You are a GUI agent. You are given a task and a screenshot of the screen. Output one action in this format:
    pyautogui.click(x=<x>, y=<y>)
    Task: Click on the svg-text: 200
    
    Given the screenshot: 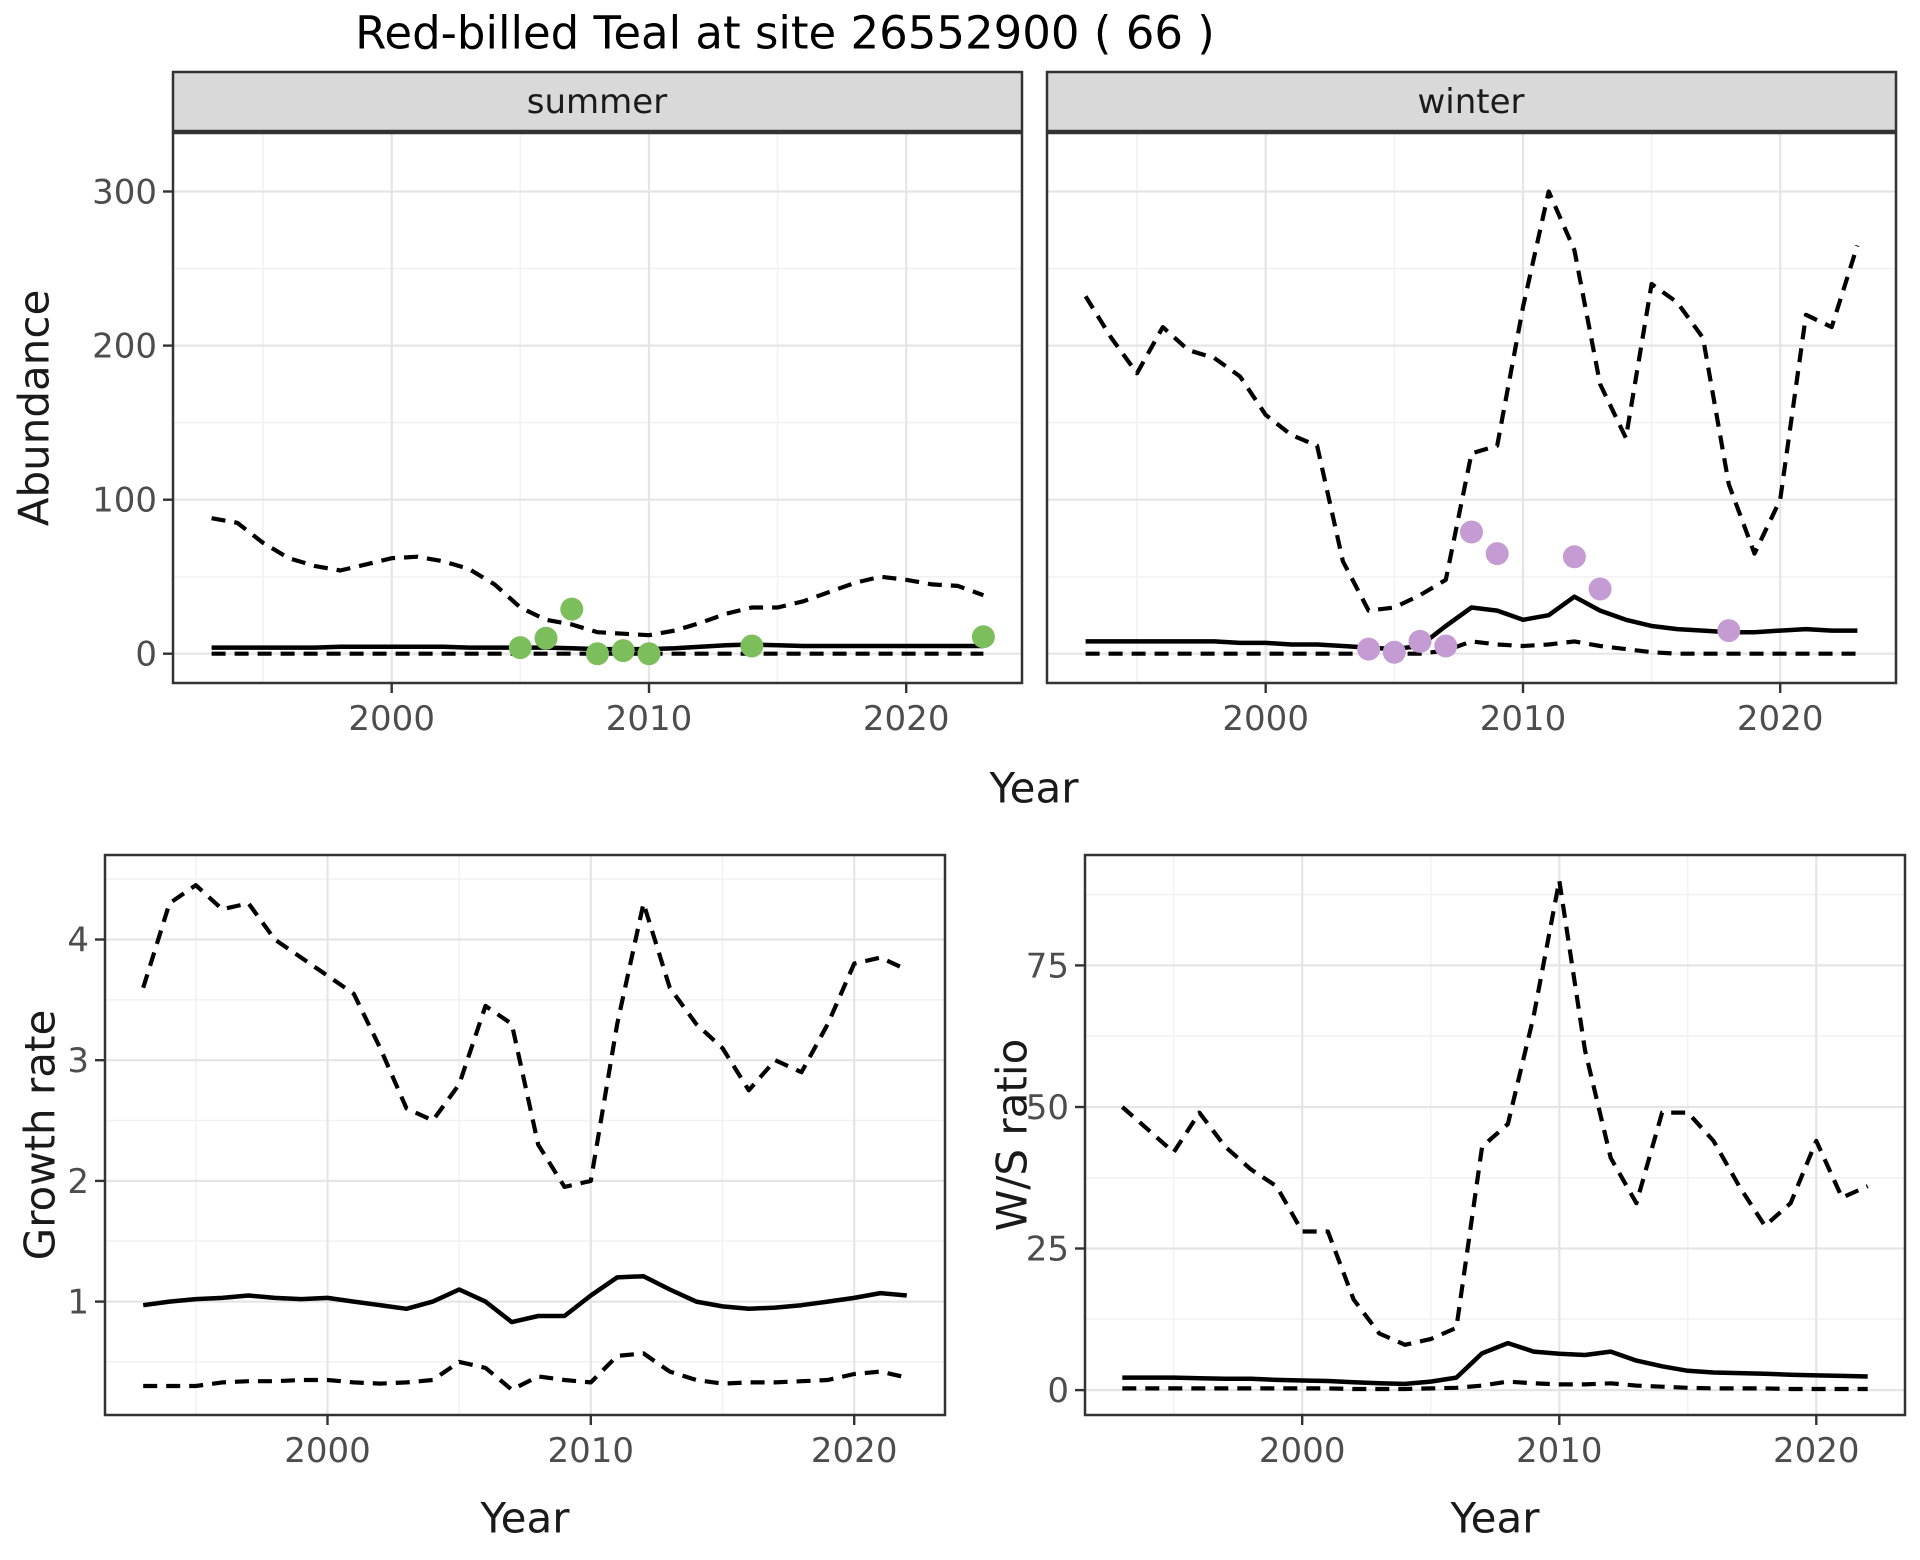 What is the action you would take?
    pyautogui.click(x=124, y=347)
    